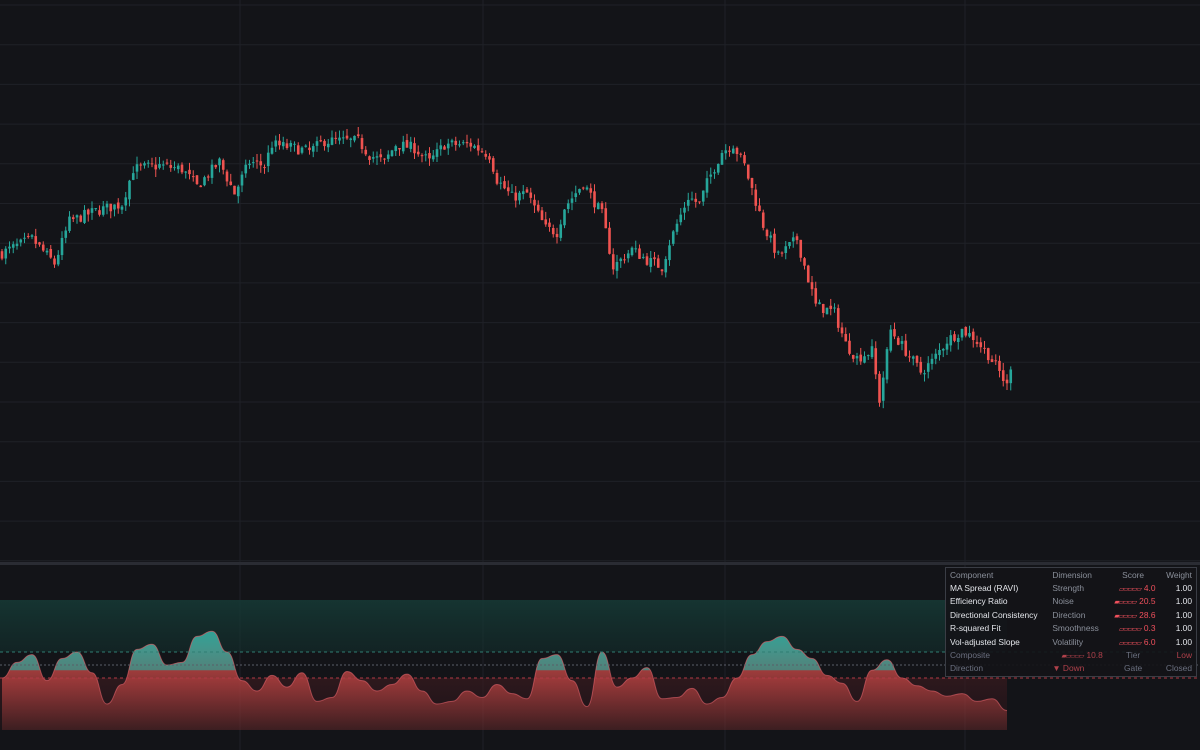  What do you see at coordinates (600, 563) in the screenshot?
I see `pane-divider` at bounding box center [600, 563].